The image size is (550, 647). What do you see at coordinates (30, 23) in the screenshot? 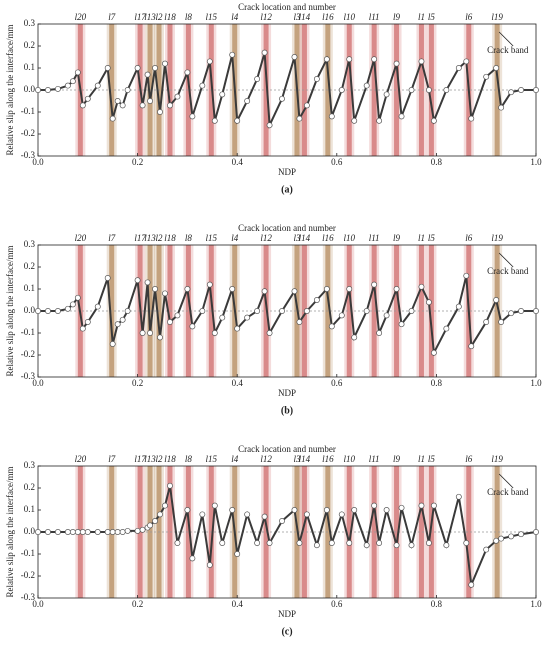
I see `y-tick-label: 0.3` at bounding box center [30, 23].